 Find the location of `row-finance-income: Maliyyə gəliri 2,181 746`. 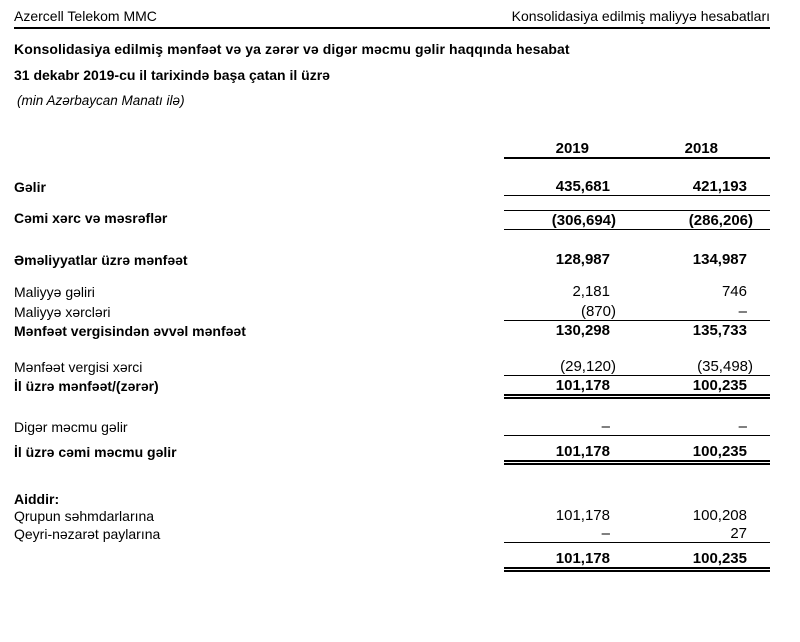

row-finance-income: Maliyyə gəliri 2,181 746 is located at coordinates (392, 292).